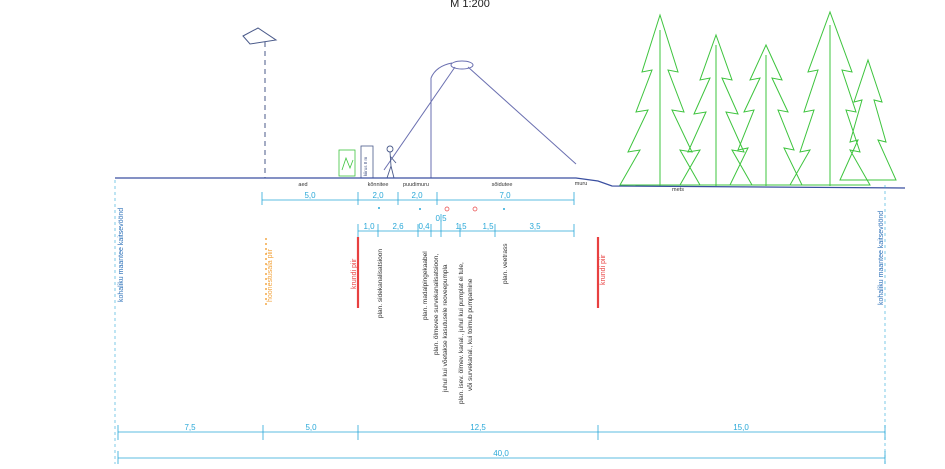 The height and width of the screenshot is (469, 945). I want to click on left-border-label: kohaliku maantee kaitsevöönd, so click(121, 255).